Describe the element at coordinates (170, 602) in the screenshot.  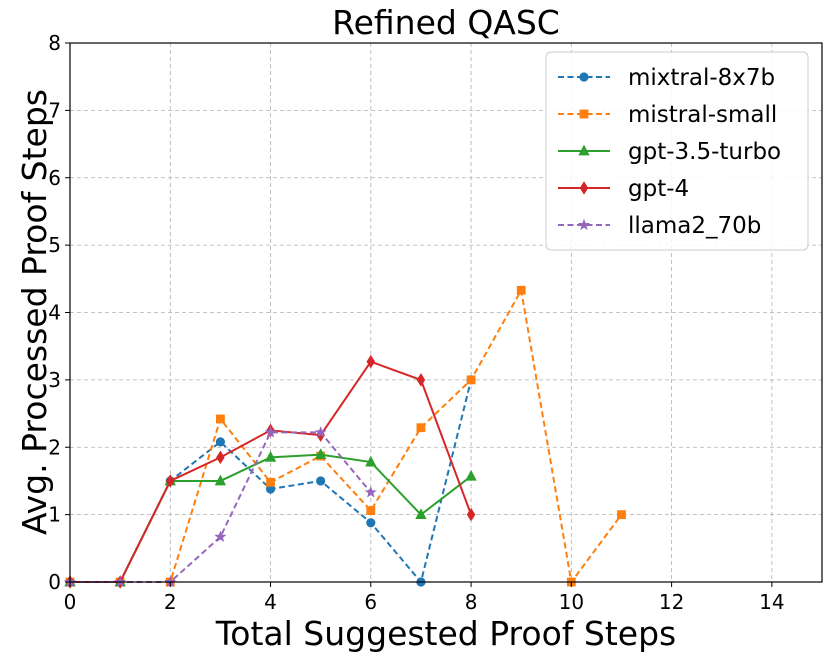
I see `x-tick-label: 2` at that location.